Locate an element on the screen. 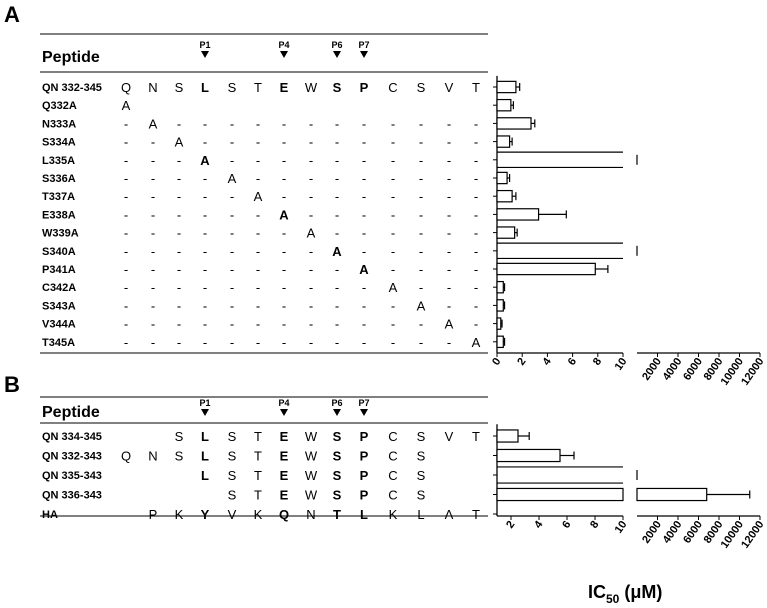  row-label: QN 332-345 is located at coordinates (72, 88).